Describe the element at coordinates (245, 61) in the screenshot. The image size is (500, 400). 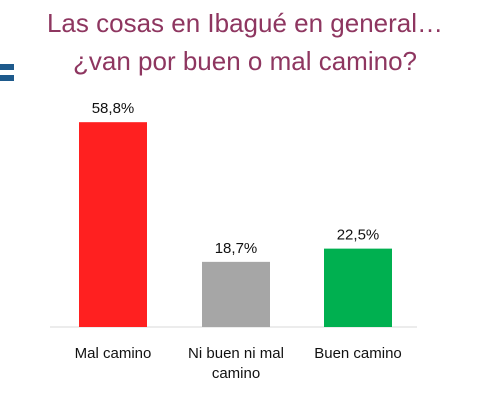
I see `chart-title-line-2: ¿van por buen o mal camino?` at that location.